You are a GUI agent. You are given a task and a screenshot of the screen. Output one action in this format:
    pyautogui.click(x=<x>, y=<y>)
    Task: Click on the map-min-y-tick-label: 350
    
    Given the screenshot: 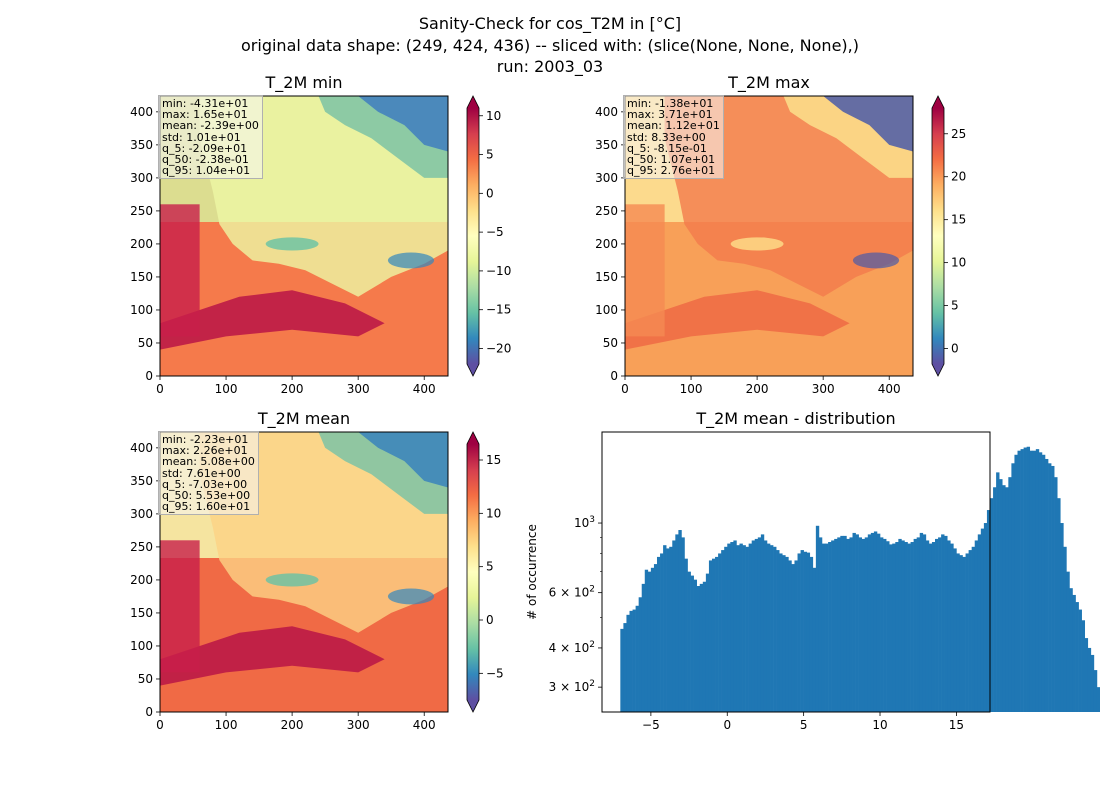 What is the action you would take?
    pyautogui.click(x=141, y=145)
    